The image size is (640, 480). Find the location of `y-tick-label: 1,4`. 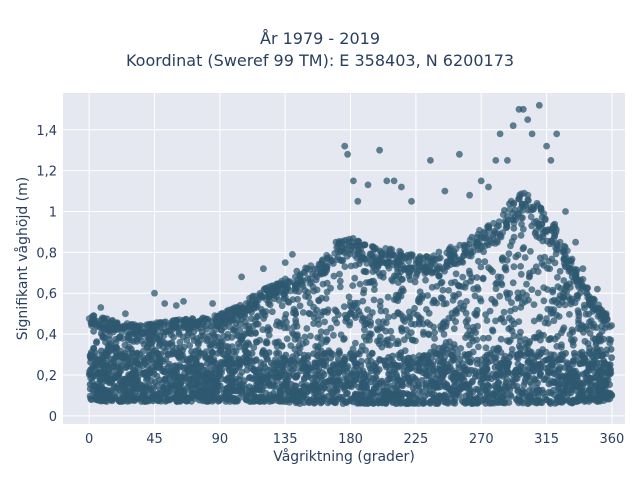

y-tick-label: 1,4 is located at coordinates (46, 131).